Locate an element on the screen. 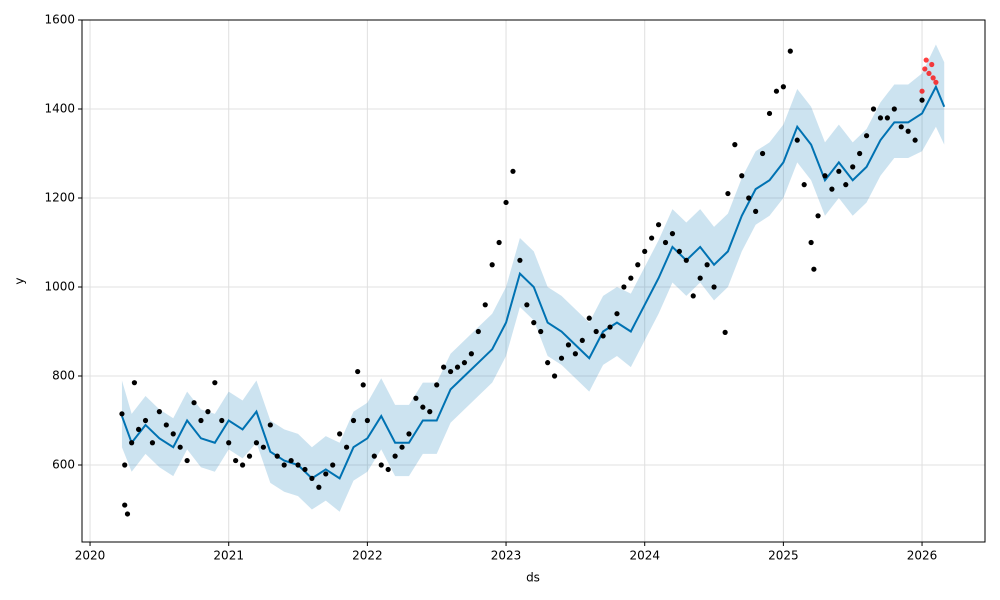 The width and height of the screenshot is (1000, 600). y-tick-label: 800 is located at coordinates (63, 376).